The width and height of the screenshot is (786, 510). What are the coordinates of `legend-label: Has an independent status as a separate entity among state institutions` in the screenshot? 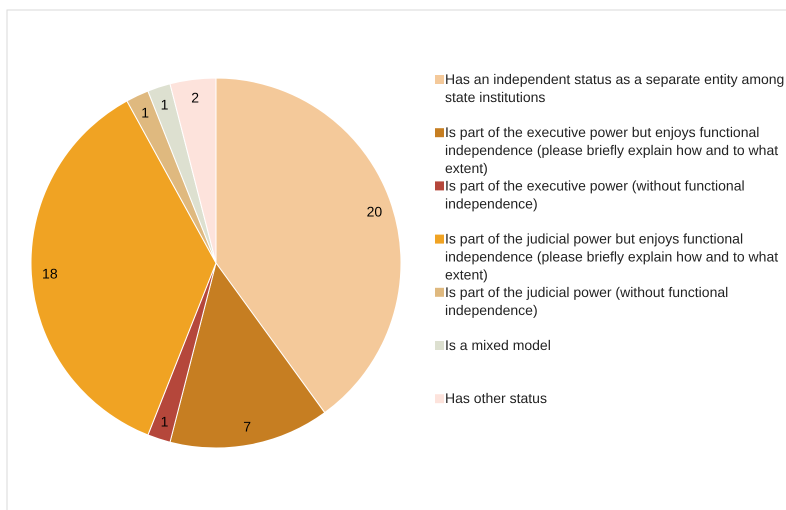 It's located at (614, 88).